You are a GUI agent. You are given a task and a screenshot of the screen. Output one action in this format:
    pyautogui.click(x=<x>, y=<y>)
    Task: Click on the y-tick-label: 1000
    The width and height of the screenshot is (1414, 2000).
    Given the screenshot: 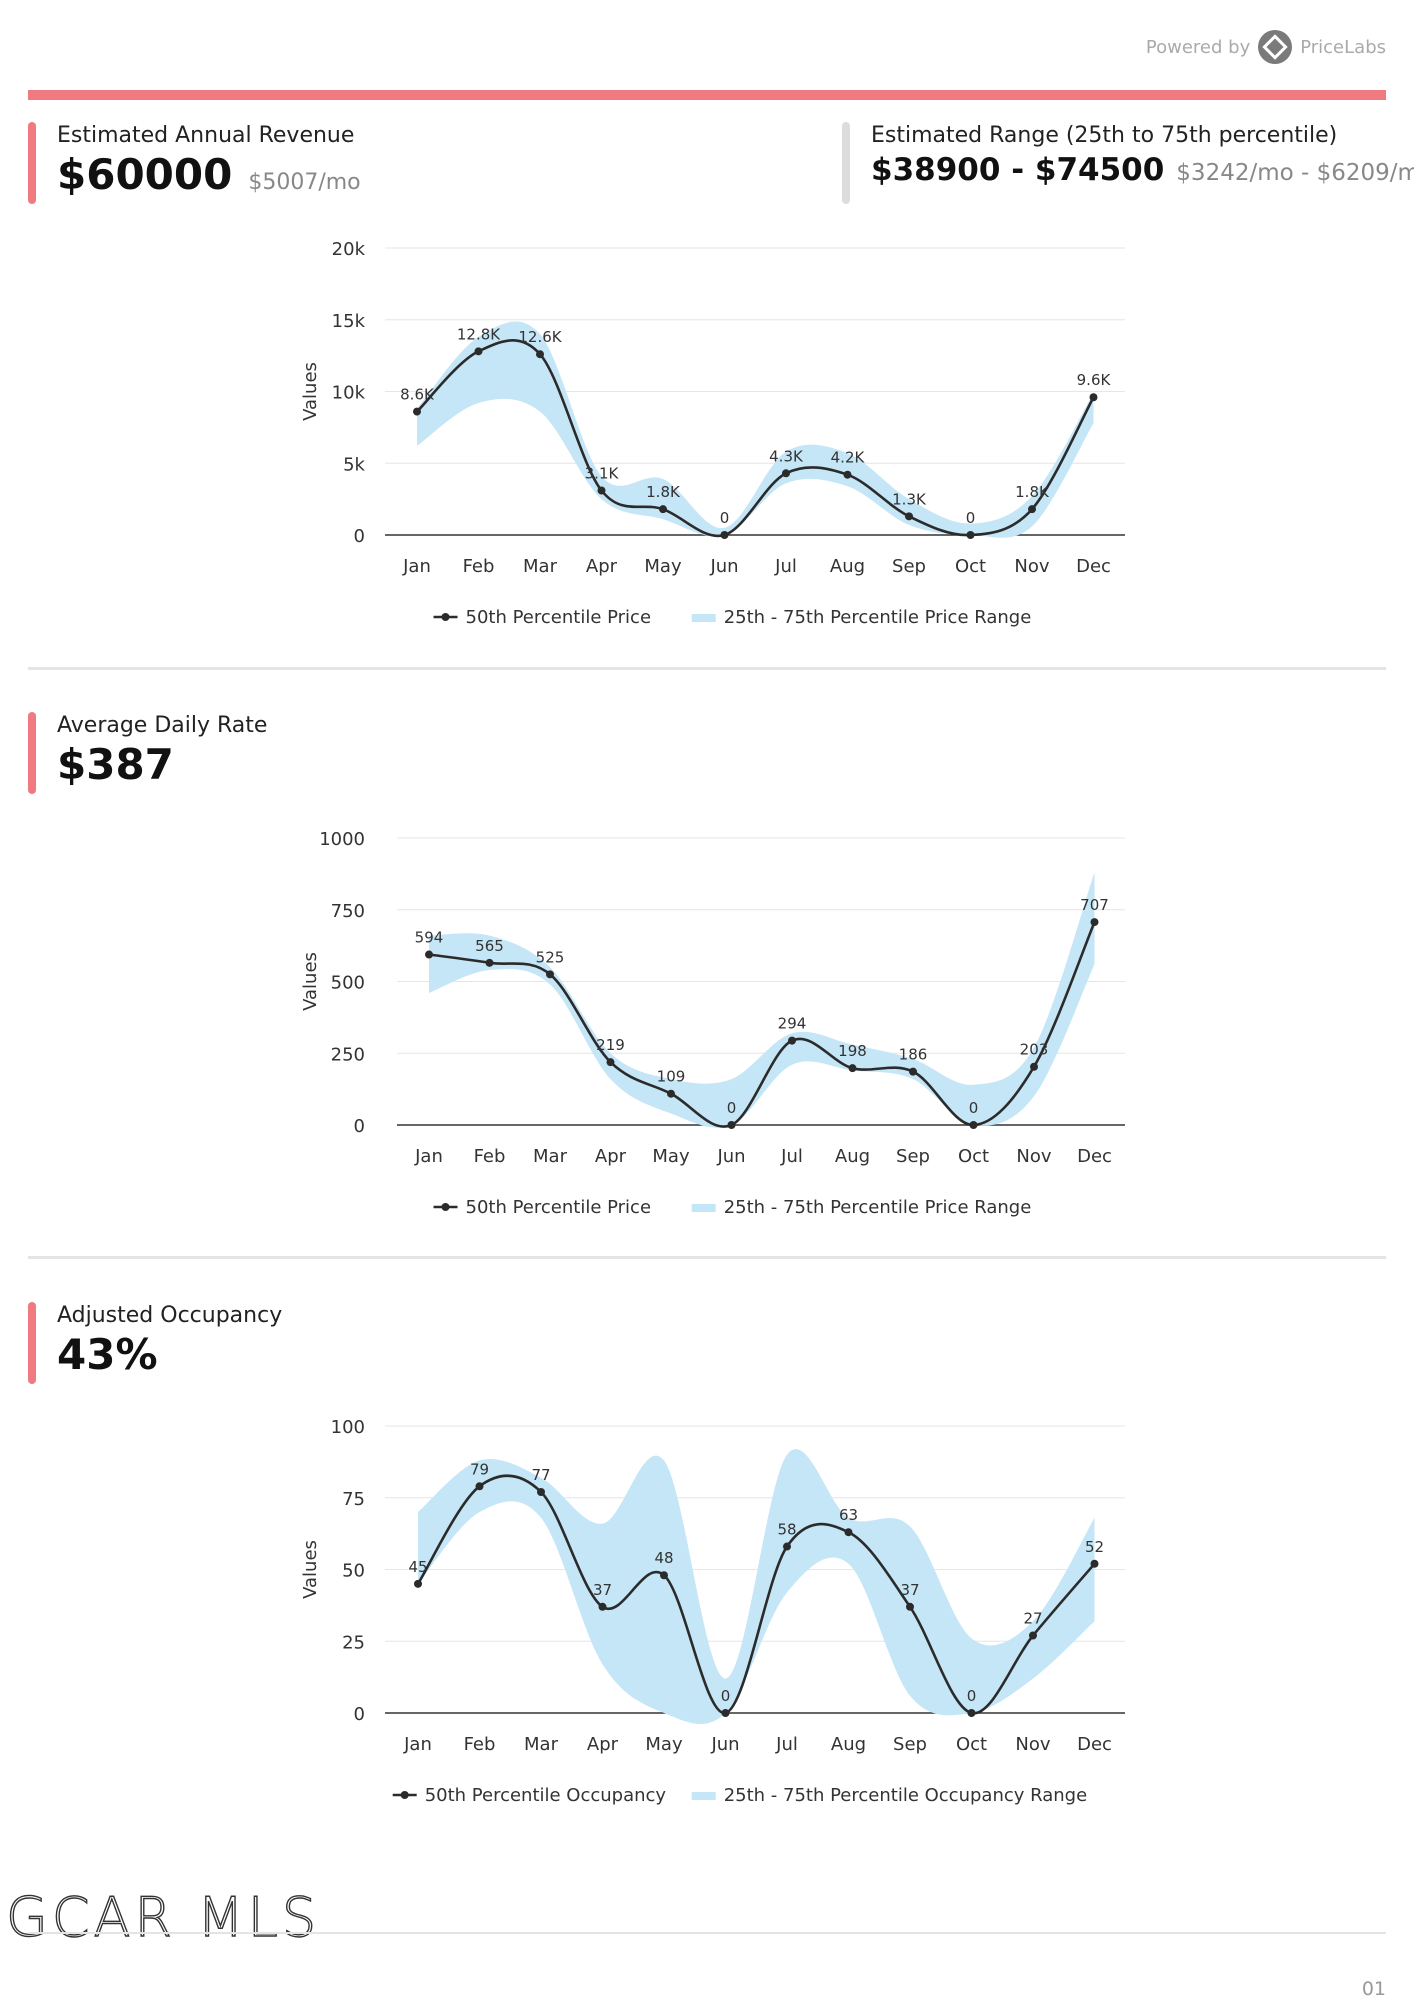 What is the action you would take?
    pyautogui.click(x=342, y=839)
    